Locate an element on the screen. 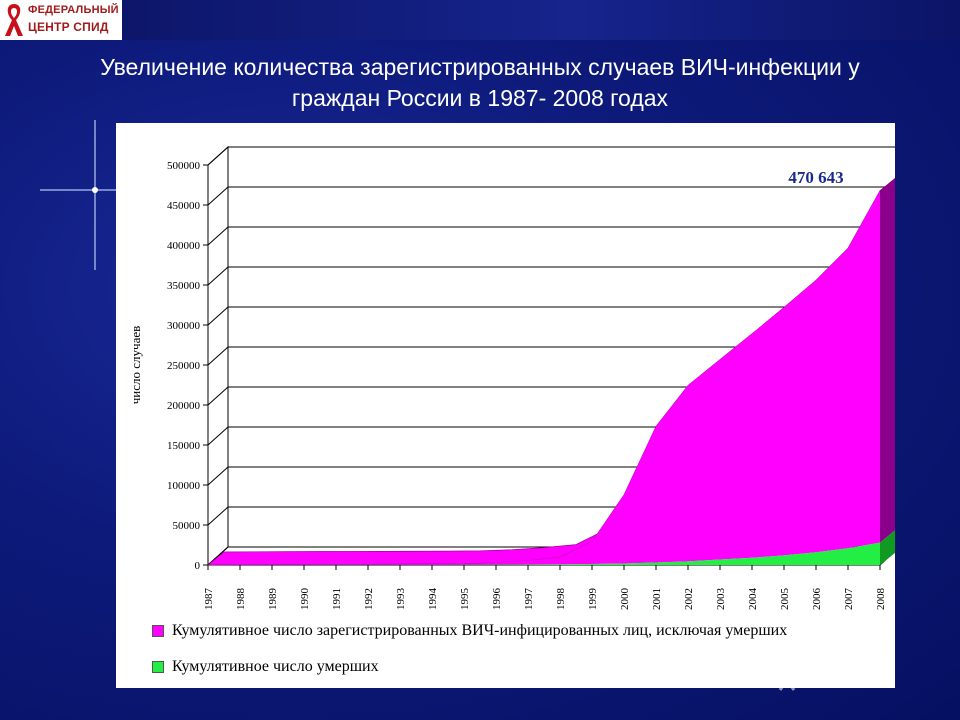 The height and width of the screenshot is (720, 960). federal-aids-center-logo: ФЕДЕРАЛЬНЫЙ ЦЕНТР СПИД is located at coordinates (61, 20).